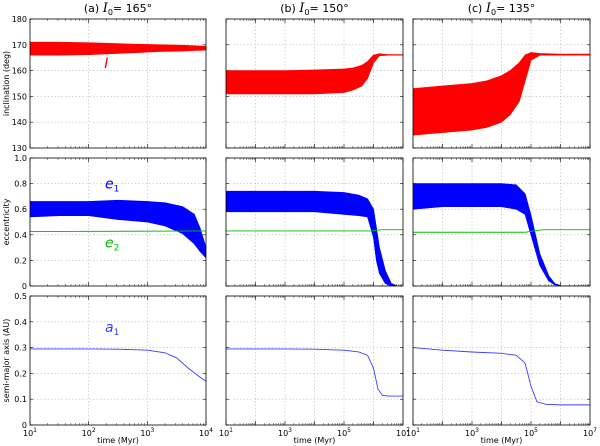 The width and height of the screenshot is (600, 446). What do you see at coordinates (206, 432) in the screenshot?
I see `x-tick-label: 10⁴` at bounding box center [206, 432].